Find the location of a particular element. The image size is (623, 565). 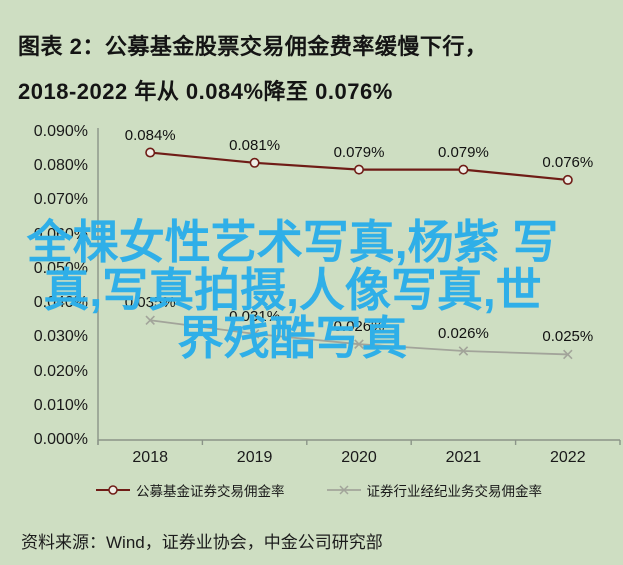

y-axis-label: 0.050% is located at coordinates (60, 268).